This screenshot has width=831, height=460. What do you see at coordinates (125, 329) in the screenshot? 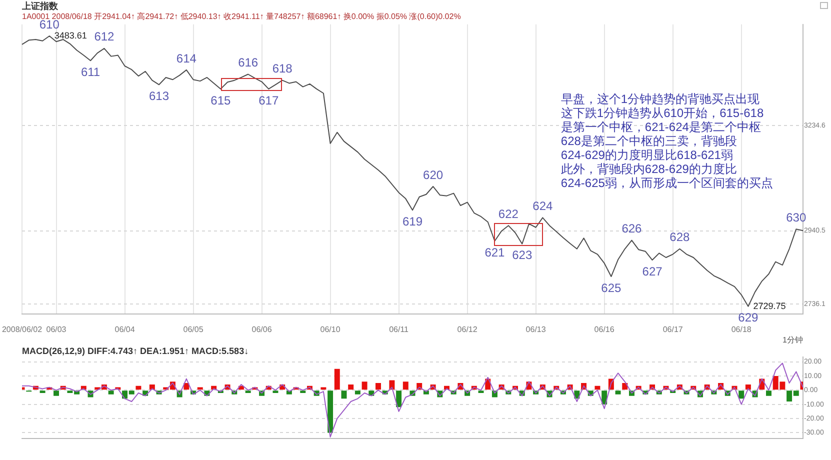
I see `x-tick-label: 06/04` at bounding box center [125, 329].